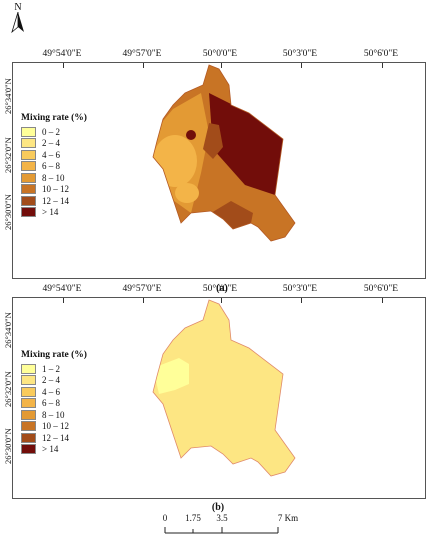 This screenshot has height=550, width=433. Describe the element at coordinates (288, 518) in the screenshot. I see `scale-label: 7 Km` at that location.